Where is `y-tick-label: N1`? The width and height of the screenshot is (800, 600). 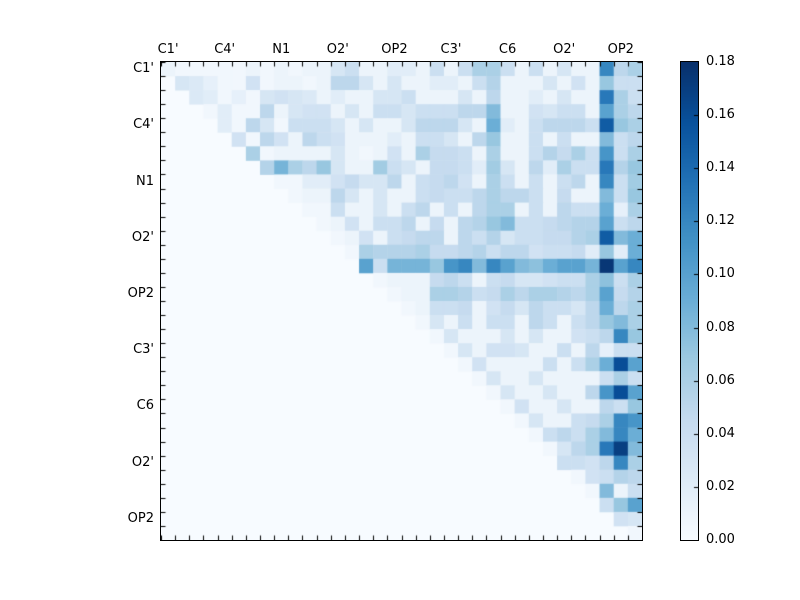
y-tick-label: N1 is located at coordinates (145, 181).